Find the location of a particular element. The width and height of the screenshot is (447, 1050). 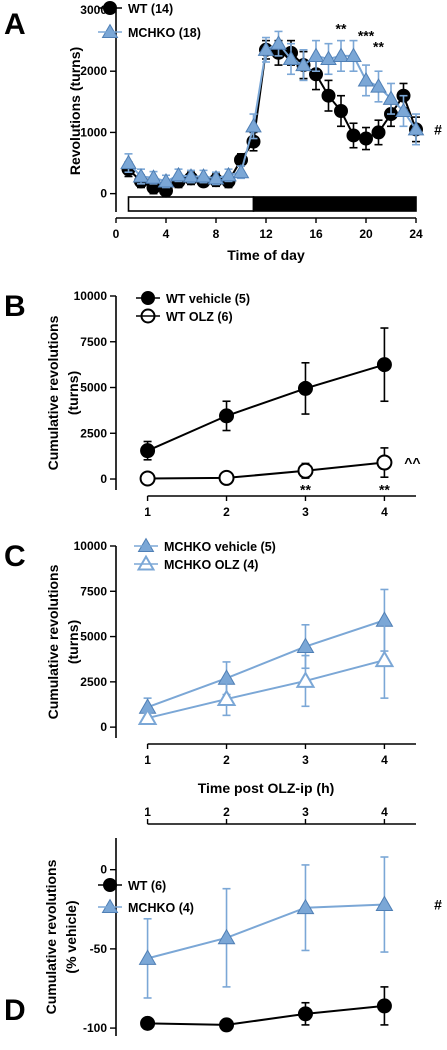

x-axis-title: Time of day is located at coordinates (266, 255).